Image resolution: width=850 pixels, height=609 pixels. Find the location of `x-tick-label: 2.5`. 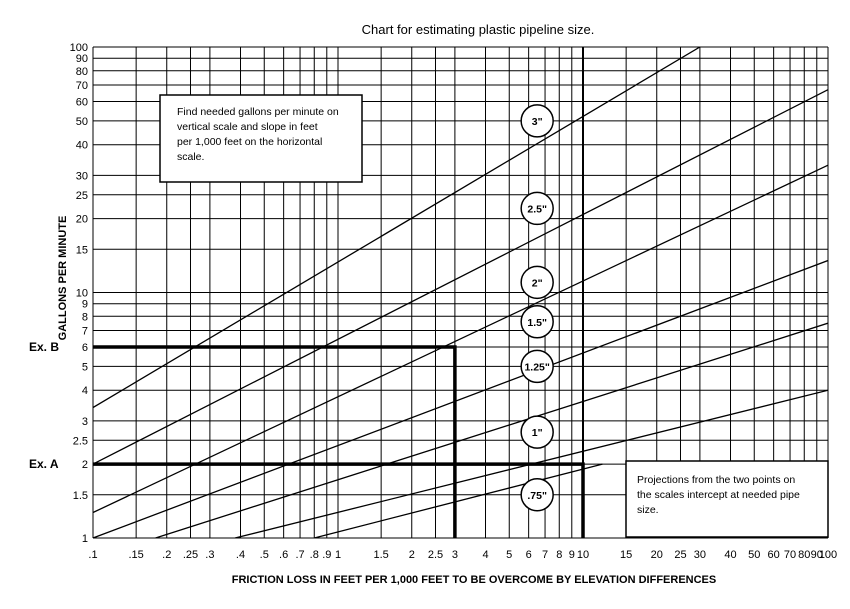

x-tick-label: 2.5 is located at coordinates (435, 555).